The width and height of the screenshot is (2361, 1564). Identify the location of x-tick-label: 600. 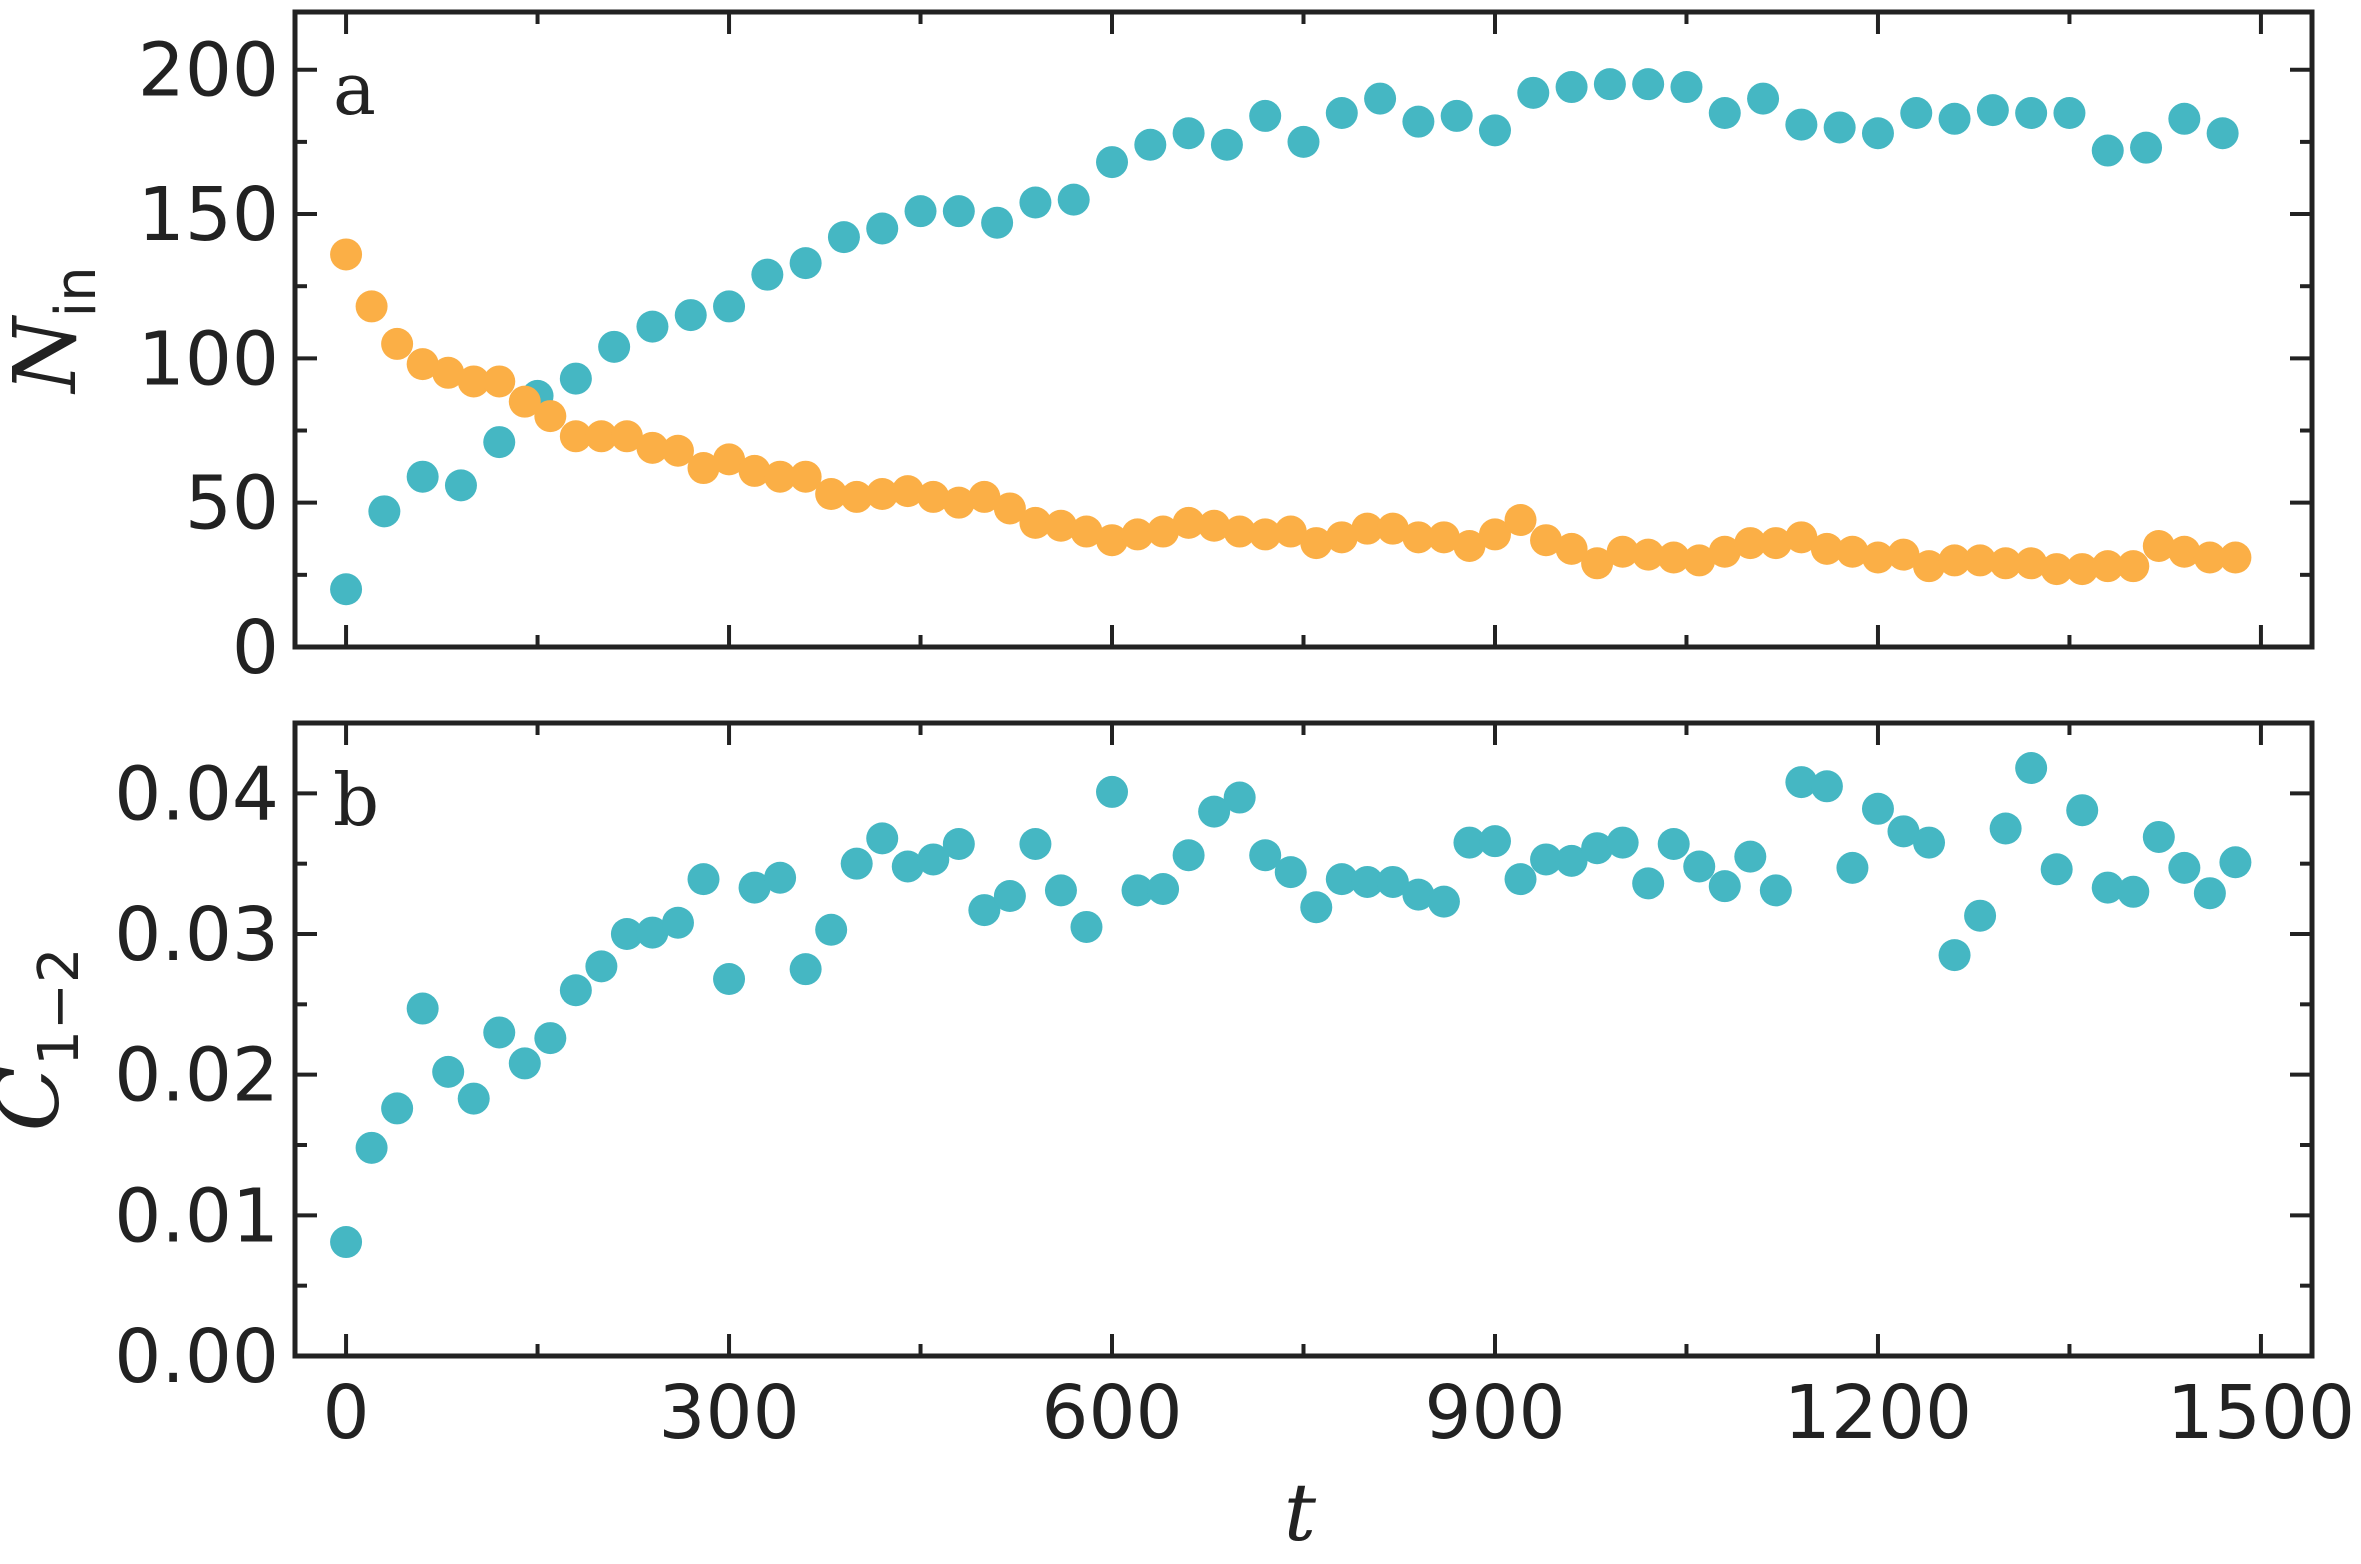
(1111, 1413).